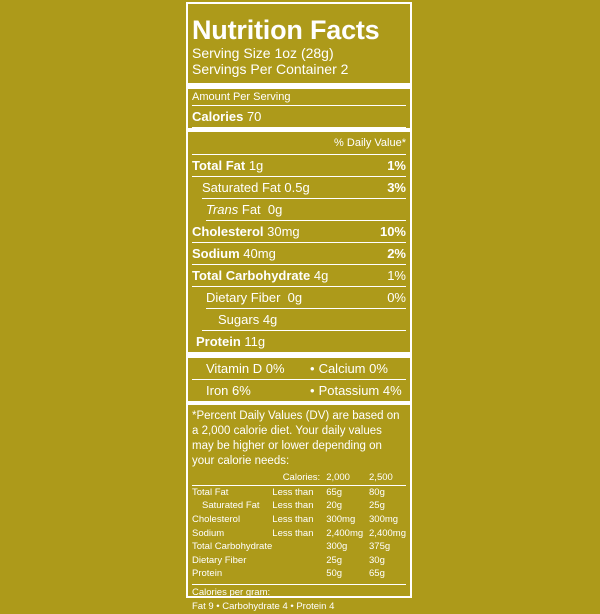 The image size is (600, 614). Describe the element at coordinates (207, 574) in the screenshot. I see `table-cell: Protein` at that location.